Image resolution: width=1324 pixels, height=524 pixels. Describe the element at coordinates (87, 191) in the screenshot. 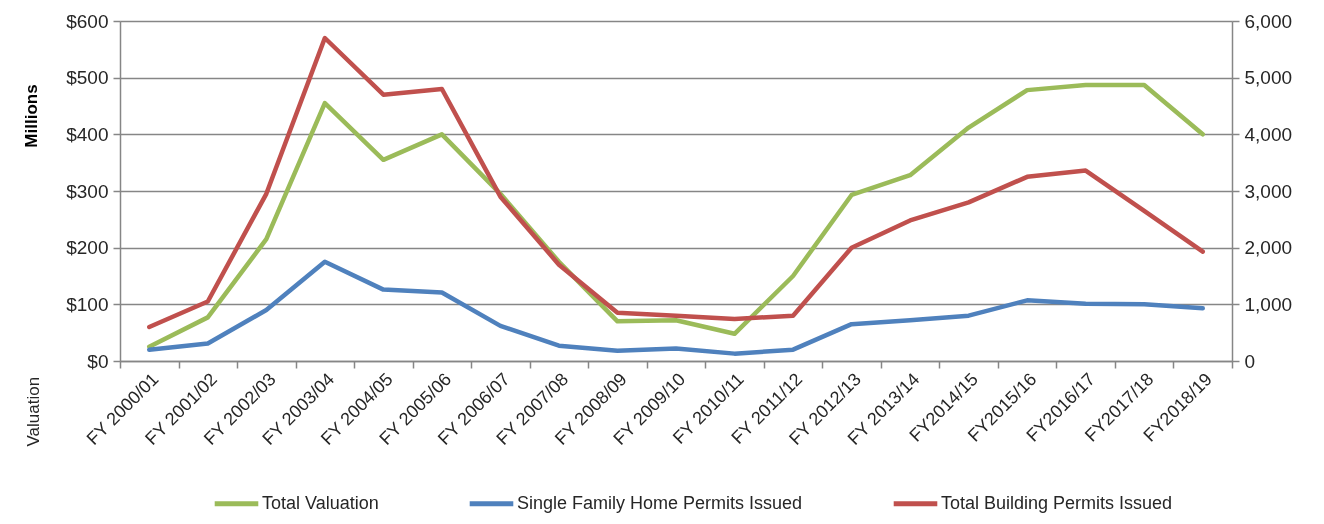

I see `y-tick-label: $300` at that location.